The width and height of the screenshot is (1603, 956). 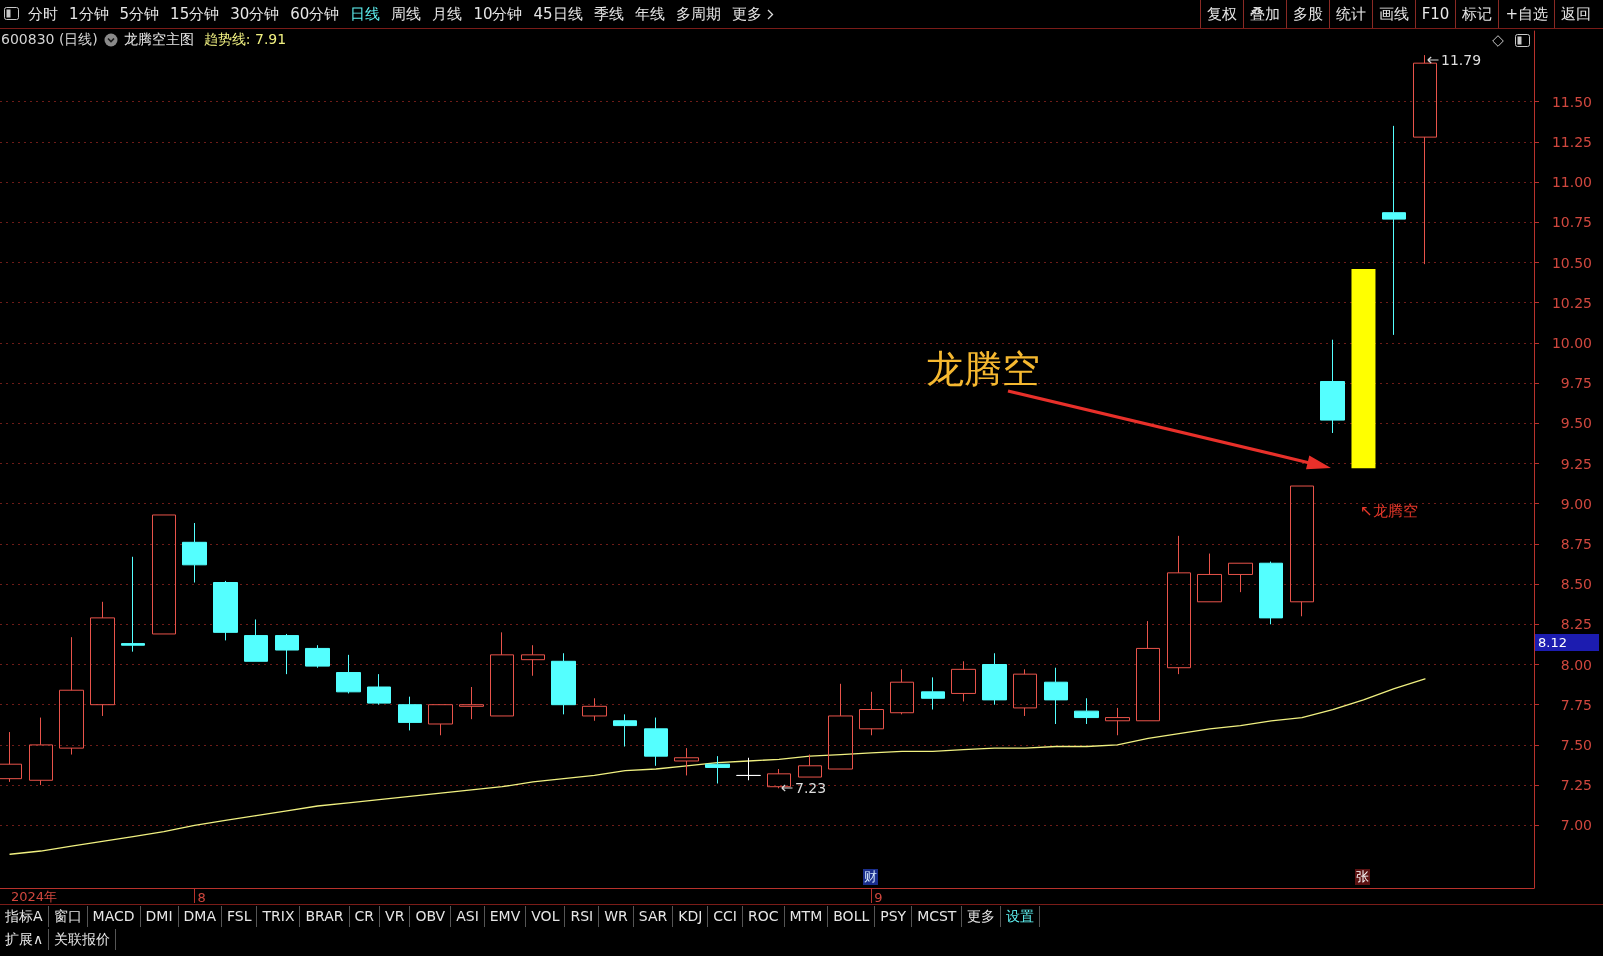 I want to click on y-tick-label: 7.50, so click(x=1576, y=744).